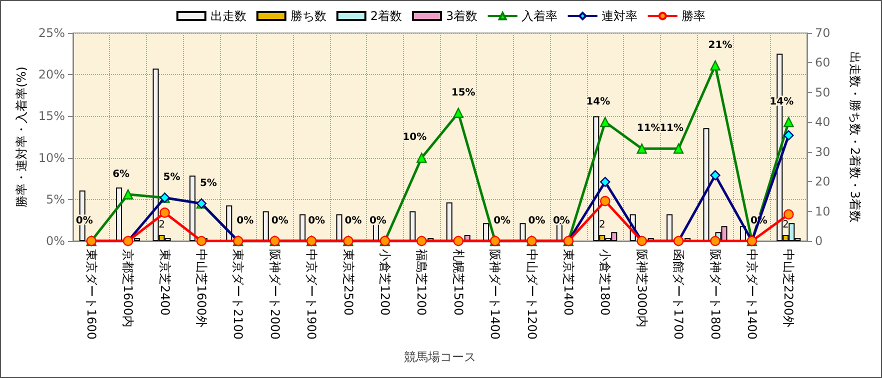 This screenshot has height=378, width=882. Describe the element at coordinates (822, 211) in the screenshot. I see `y2-tick-label: 10` at that location.